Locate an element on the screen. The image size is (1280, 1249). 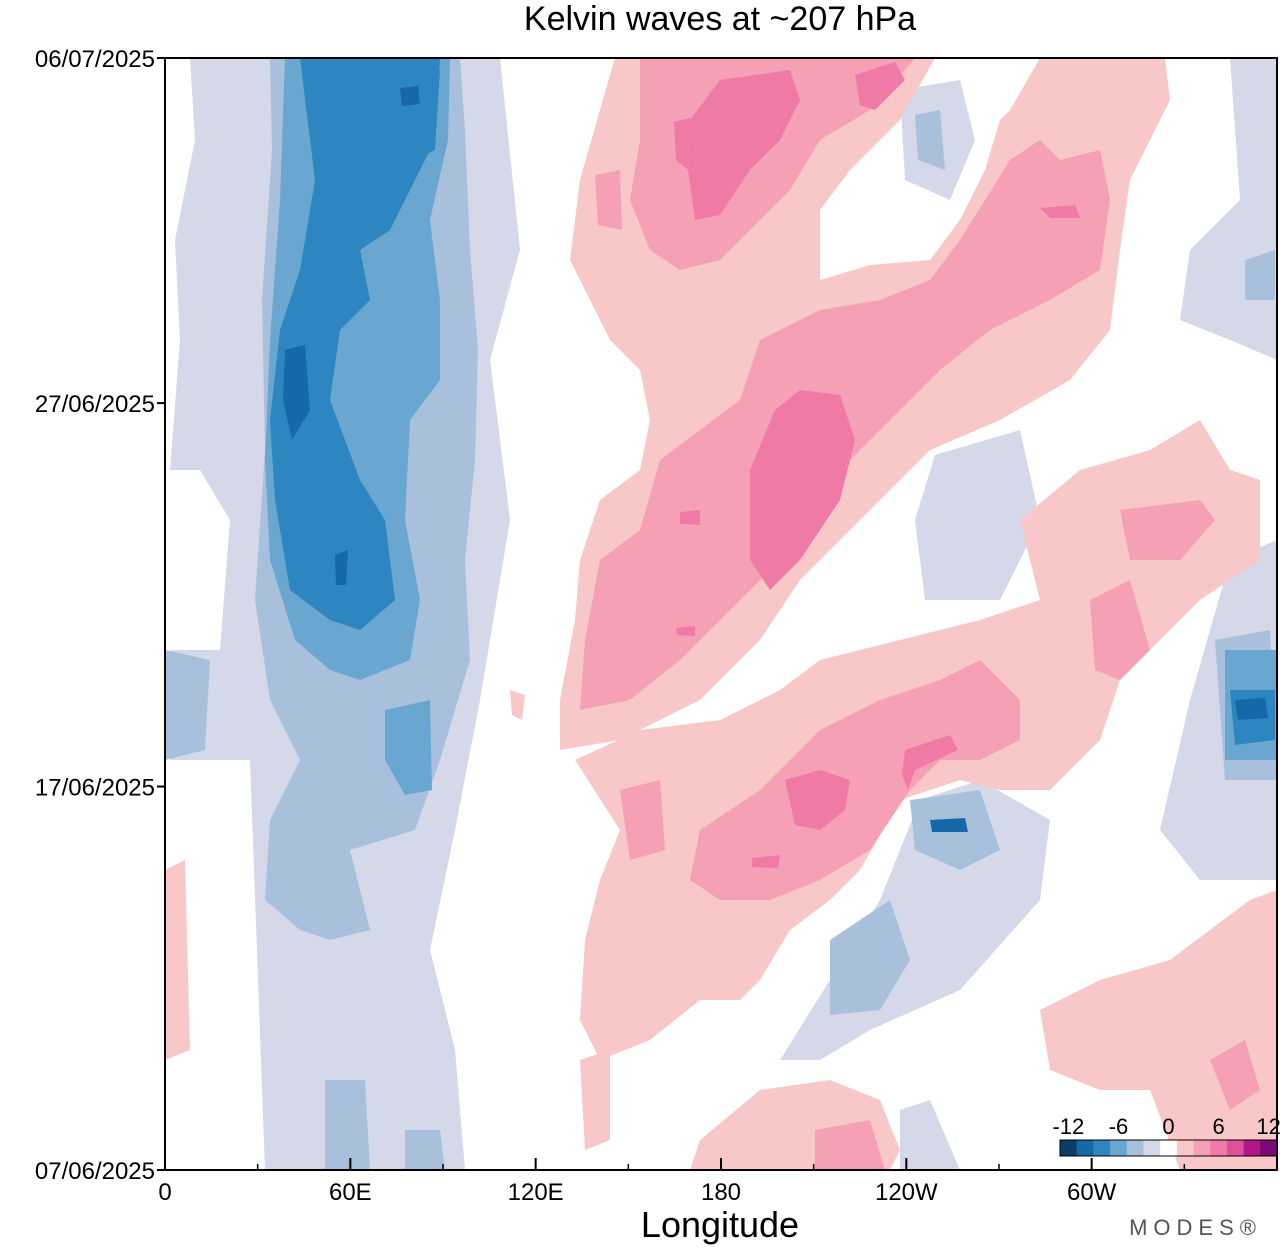
x-tick-label: 180 is located at coordinates (721, 1192).